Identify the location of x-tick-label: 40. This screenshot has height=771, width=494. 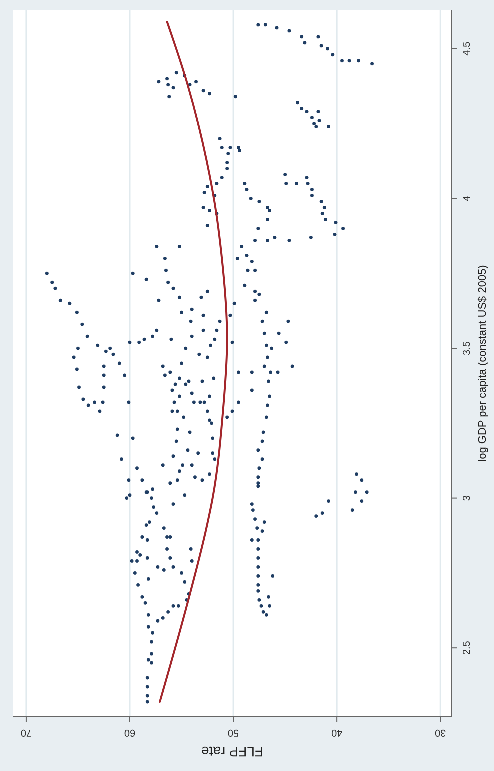
(337, 732).